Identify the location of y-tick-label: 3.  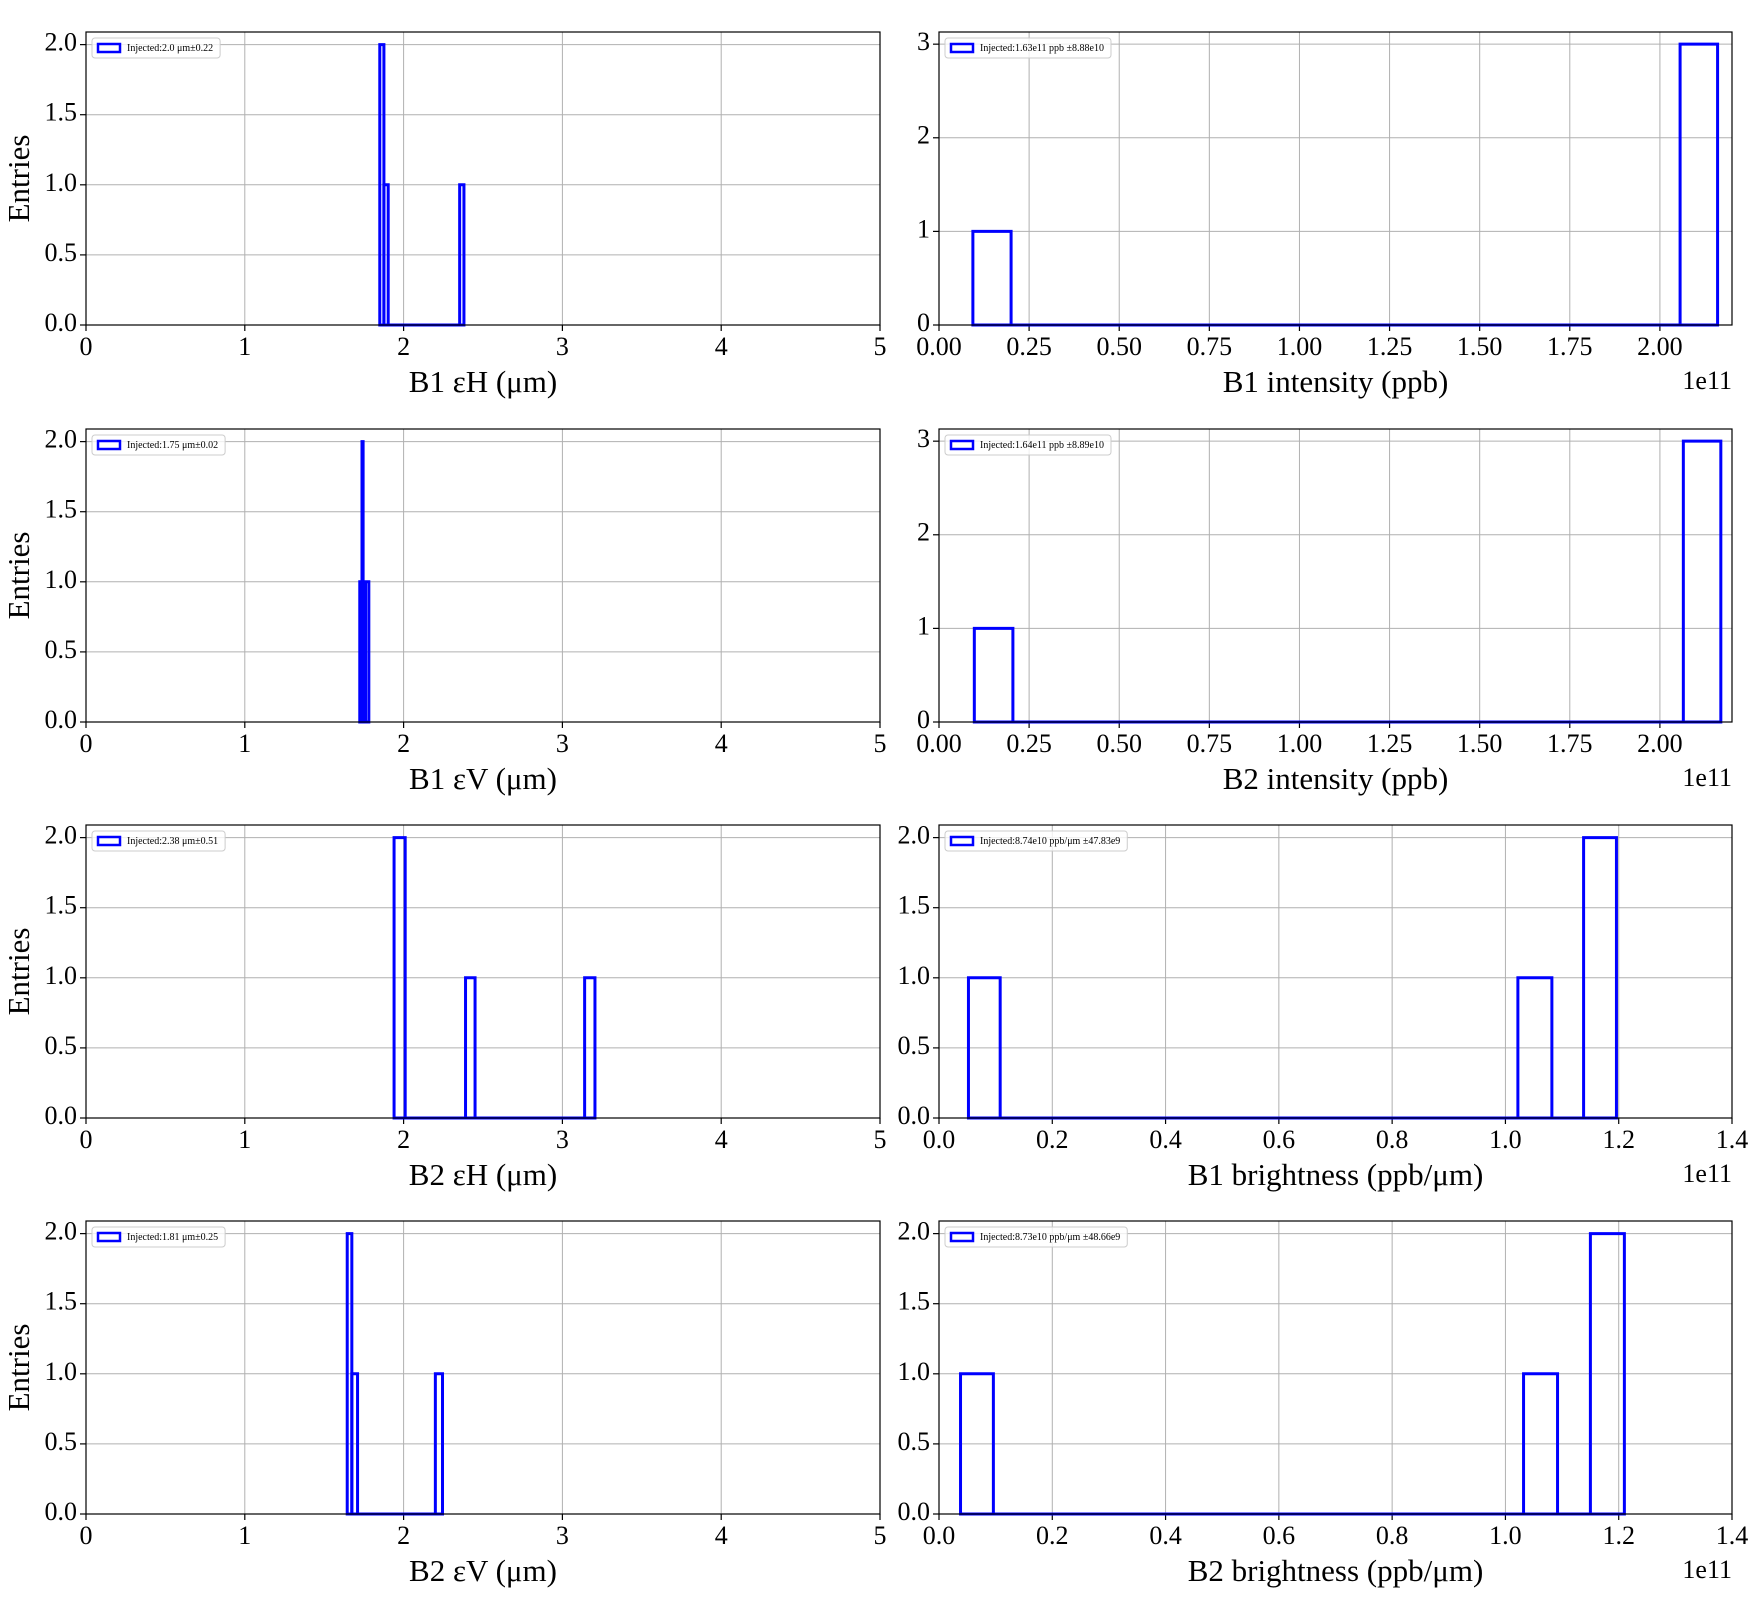
(923, 41).